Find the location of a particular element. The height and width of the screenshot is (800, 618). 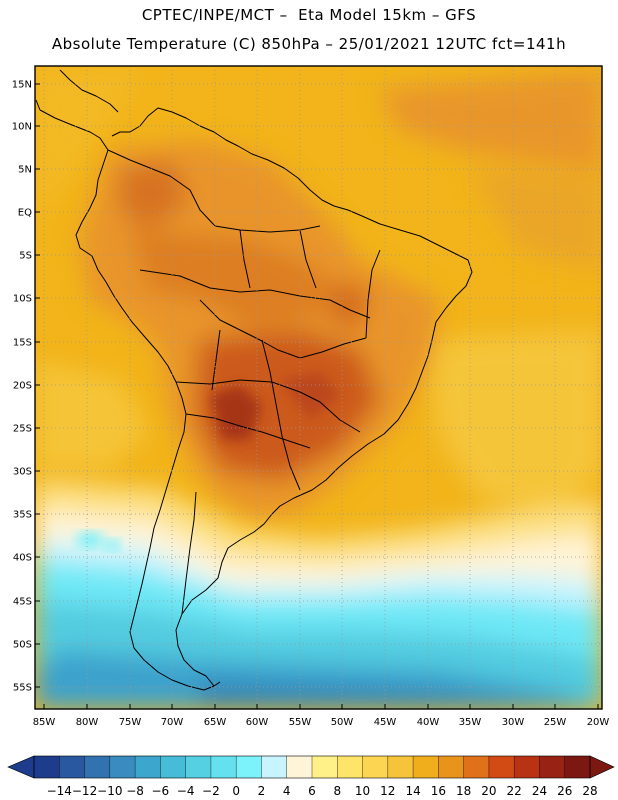

lat-label-10s: 10S is located at coordinates (22, 299).